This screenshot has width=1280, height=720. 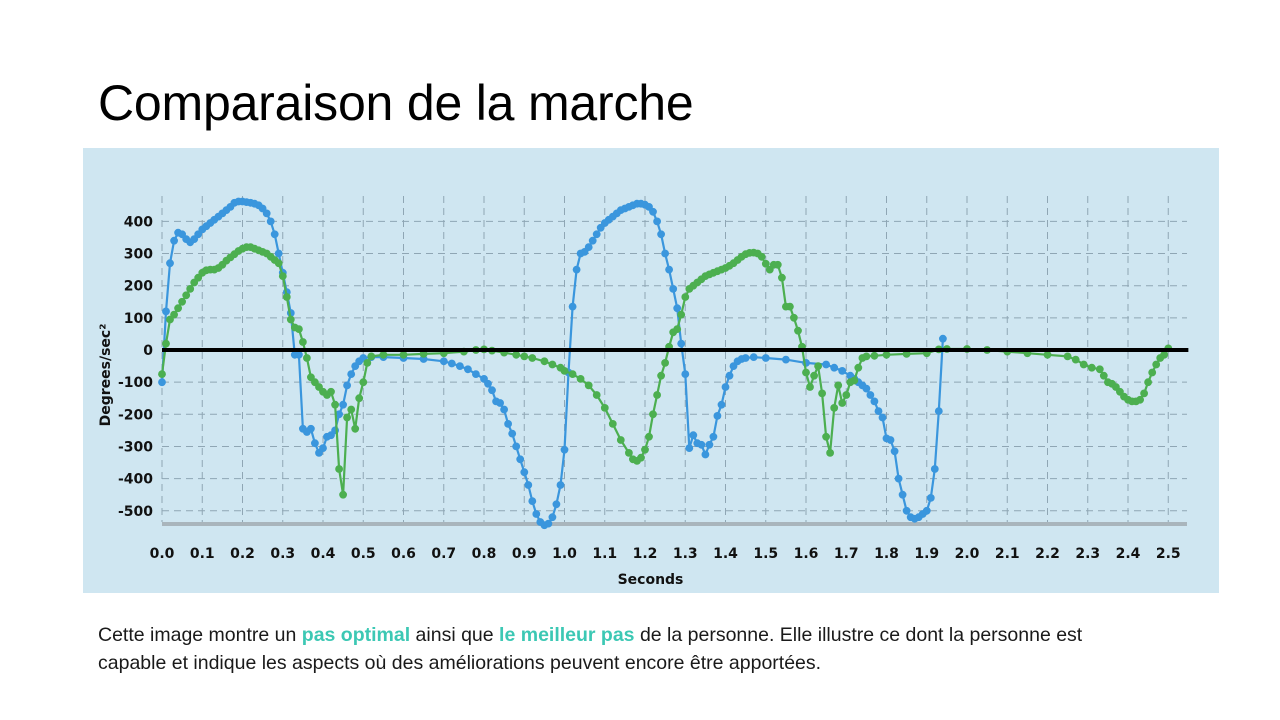 What do you see at coordinates (926, 554) in the screenshot?
I see `x-tick-label: 1.9` at bounding box center [926, 554].